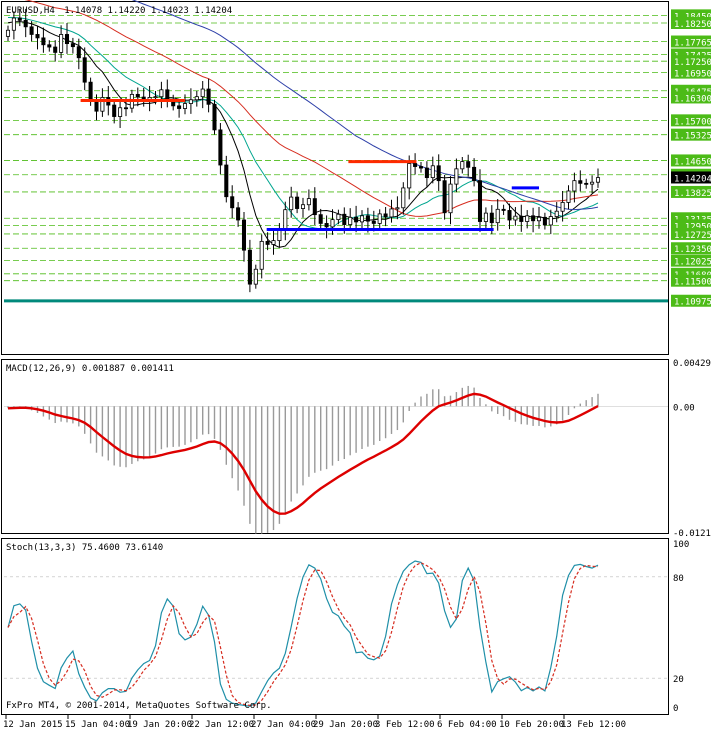 This screenshot has width=711, height=732. Describe the element at coordinates (221, 725) in the screenshot. I see `time-tick-label: 22 Jan 12:00` at that location.